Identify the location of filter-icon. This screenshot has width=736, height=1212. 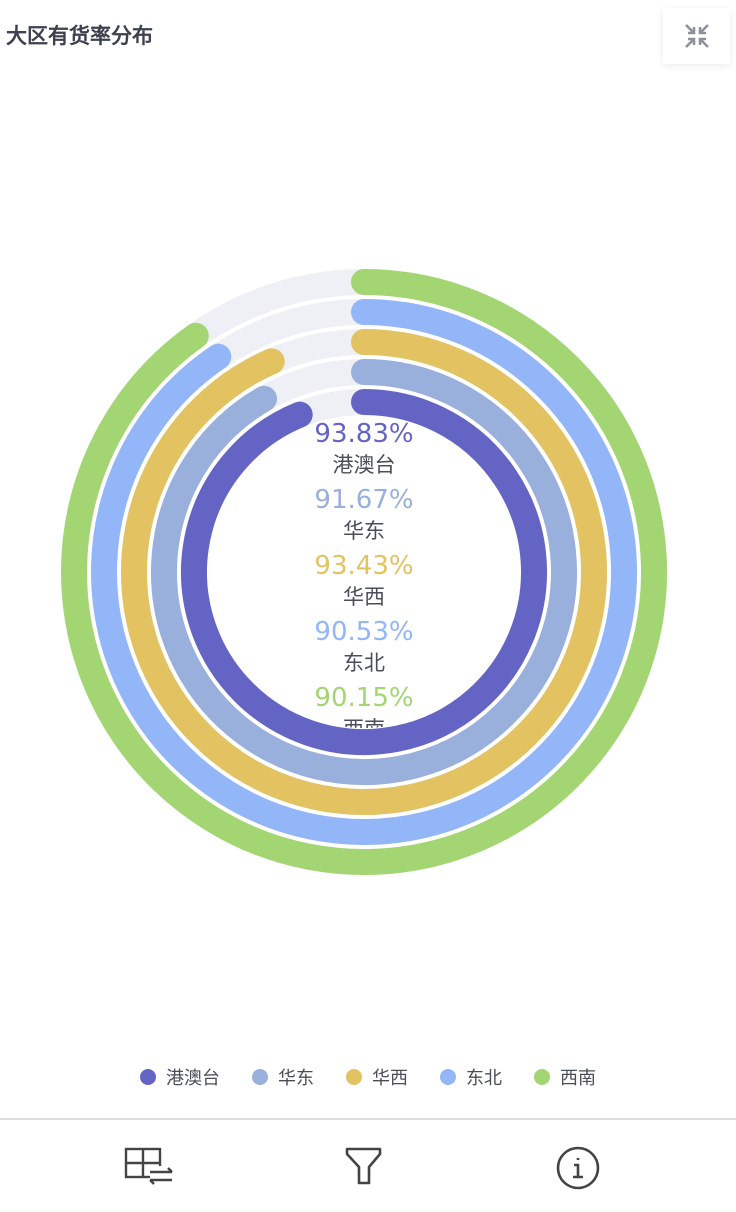
(363, 1166).